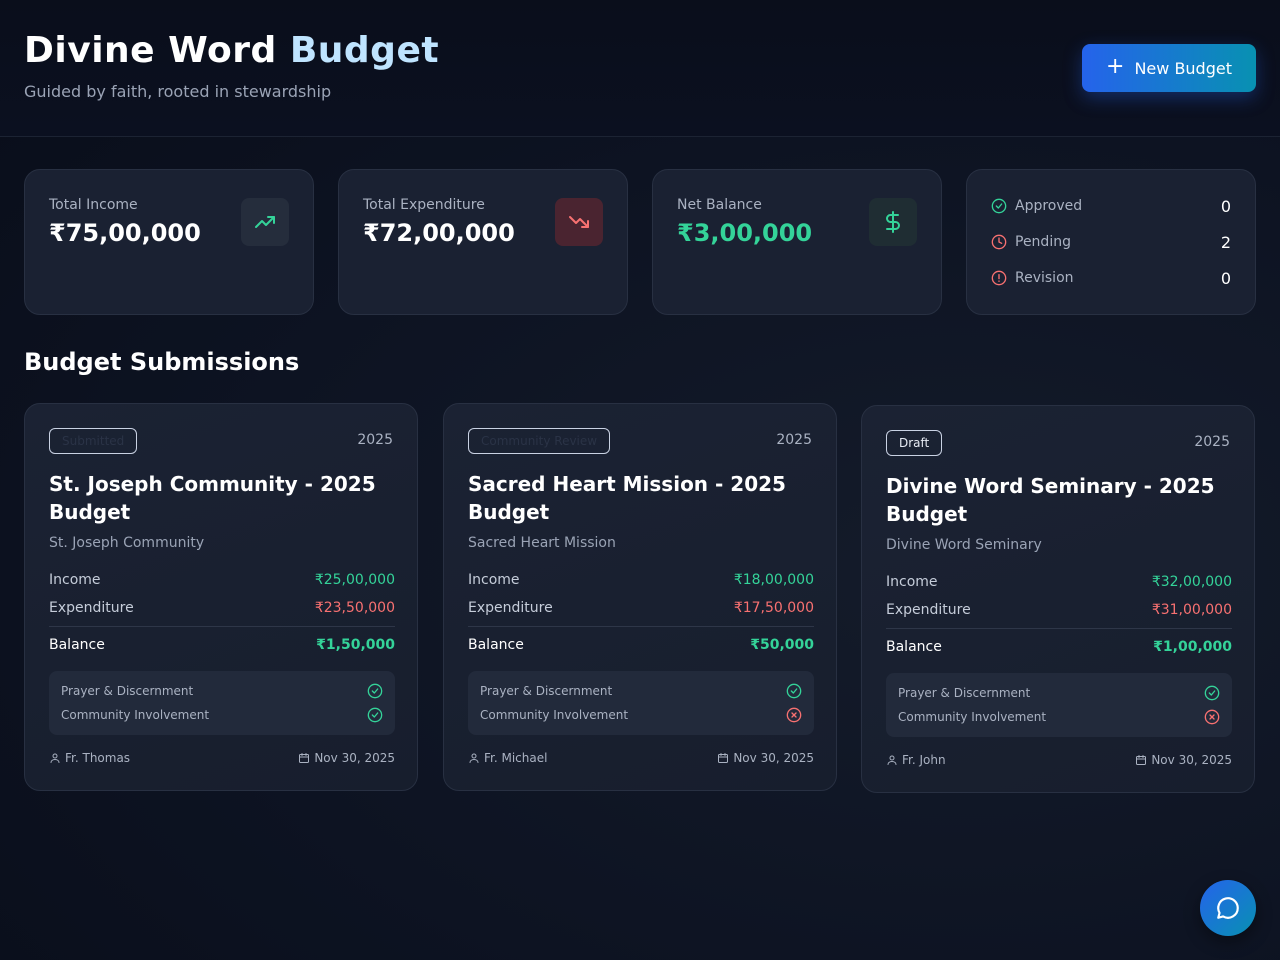 The image size is (1280, 960). What do you see at coordinates (1183, 68) in the screenshot?
I see `new-budget-label: New Budget` at bounding box center [1183, 68].